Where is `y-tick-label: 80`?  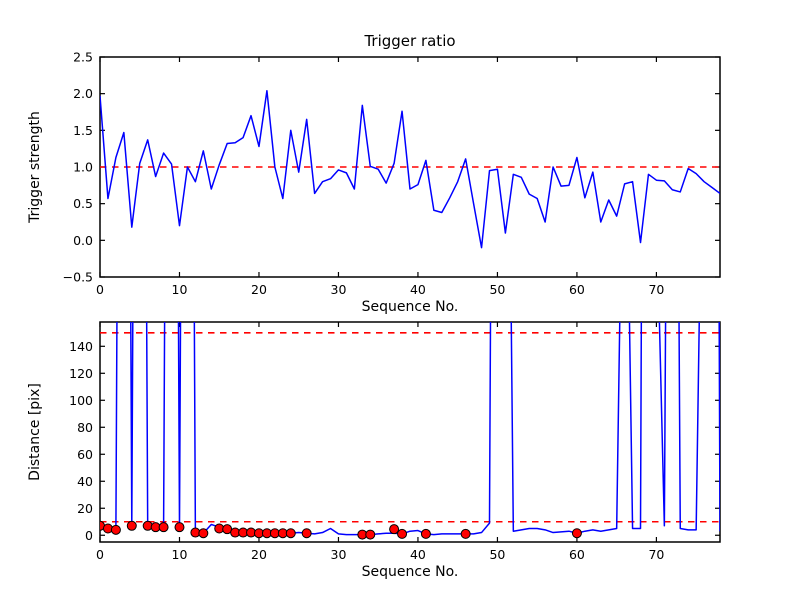 y-tick-label: 80 is located at coordinates (85, 427).